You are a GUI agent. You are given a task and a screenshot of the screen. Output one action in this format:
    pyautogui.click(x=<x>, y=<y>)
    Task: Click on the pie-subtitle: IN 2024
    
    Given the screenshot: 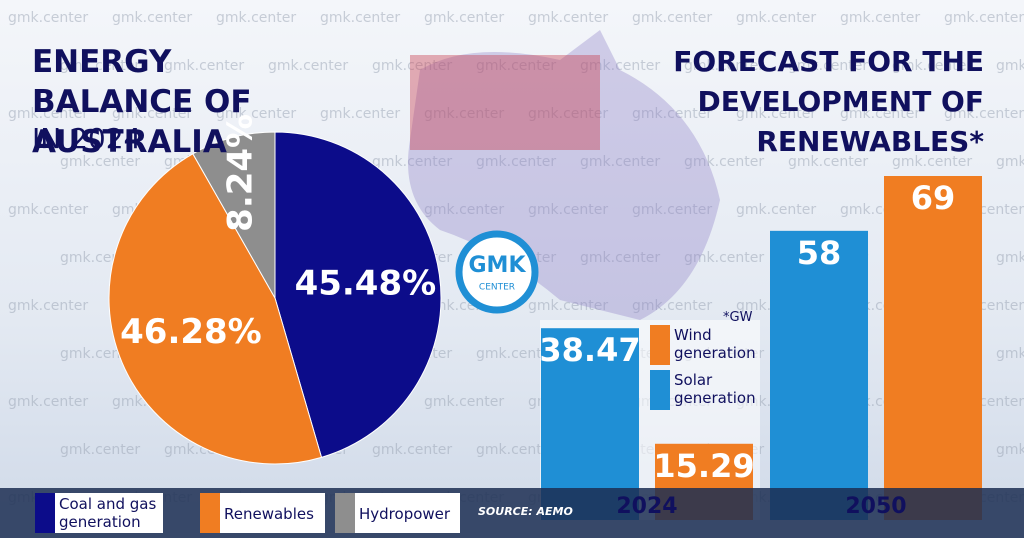 What is the action you would take?
    pyautogui.click(x=87, y=138)
    